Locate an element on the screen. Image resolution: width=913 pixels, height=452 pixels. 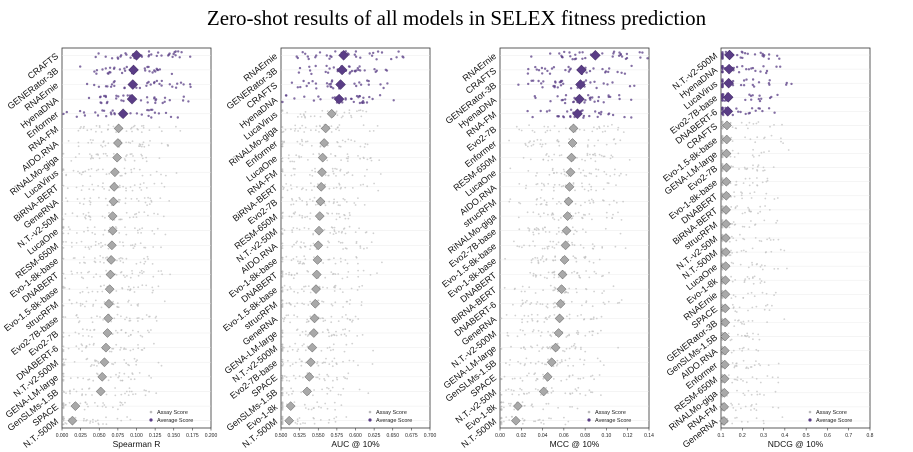
x-axis-label: Spearman R is located at coordinates (137, 444).